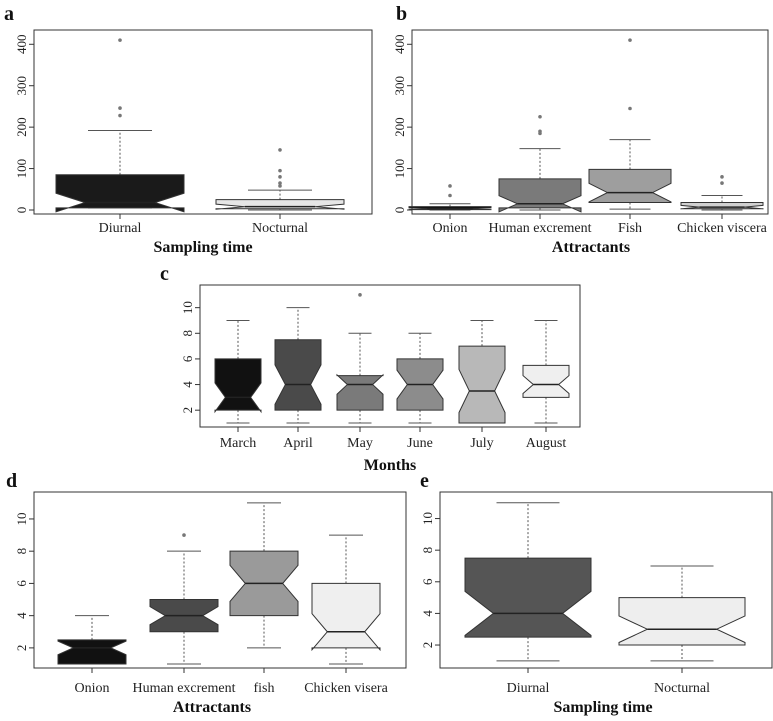 Image resolution: width=773 pixels, height=721 pixels. What do you see at coordinates (401, 14) in the screenshot?
I see `panel-letter: b` at bounding box center [401, 14].